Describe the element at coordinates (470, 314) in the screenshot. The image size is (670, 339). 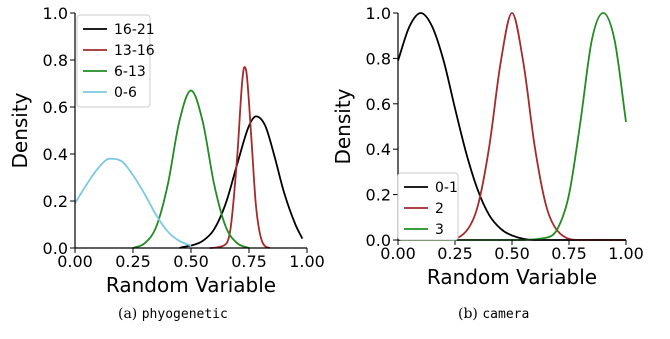
I see `caption-b-prefix: (b)` at that location.